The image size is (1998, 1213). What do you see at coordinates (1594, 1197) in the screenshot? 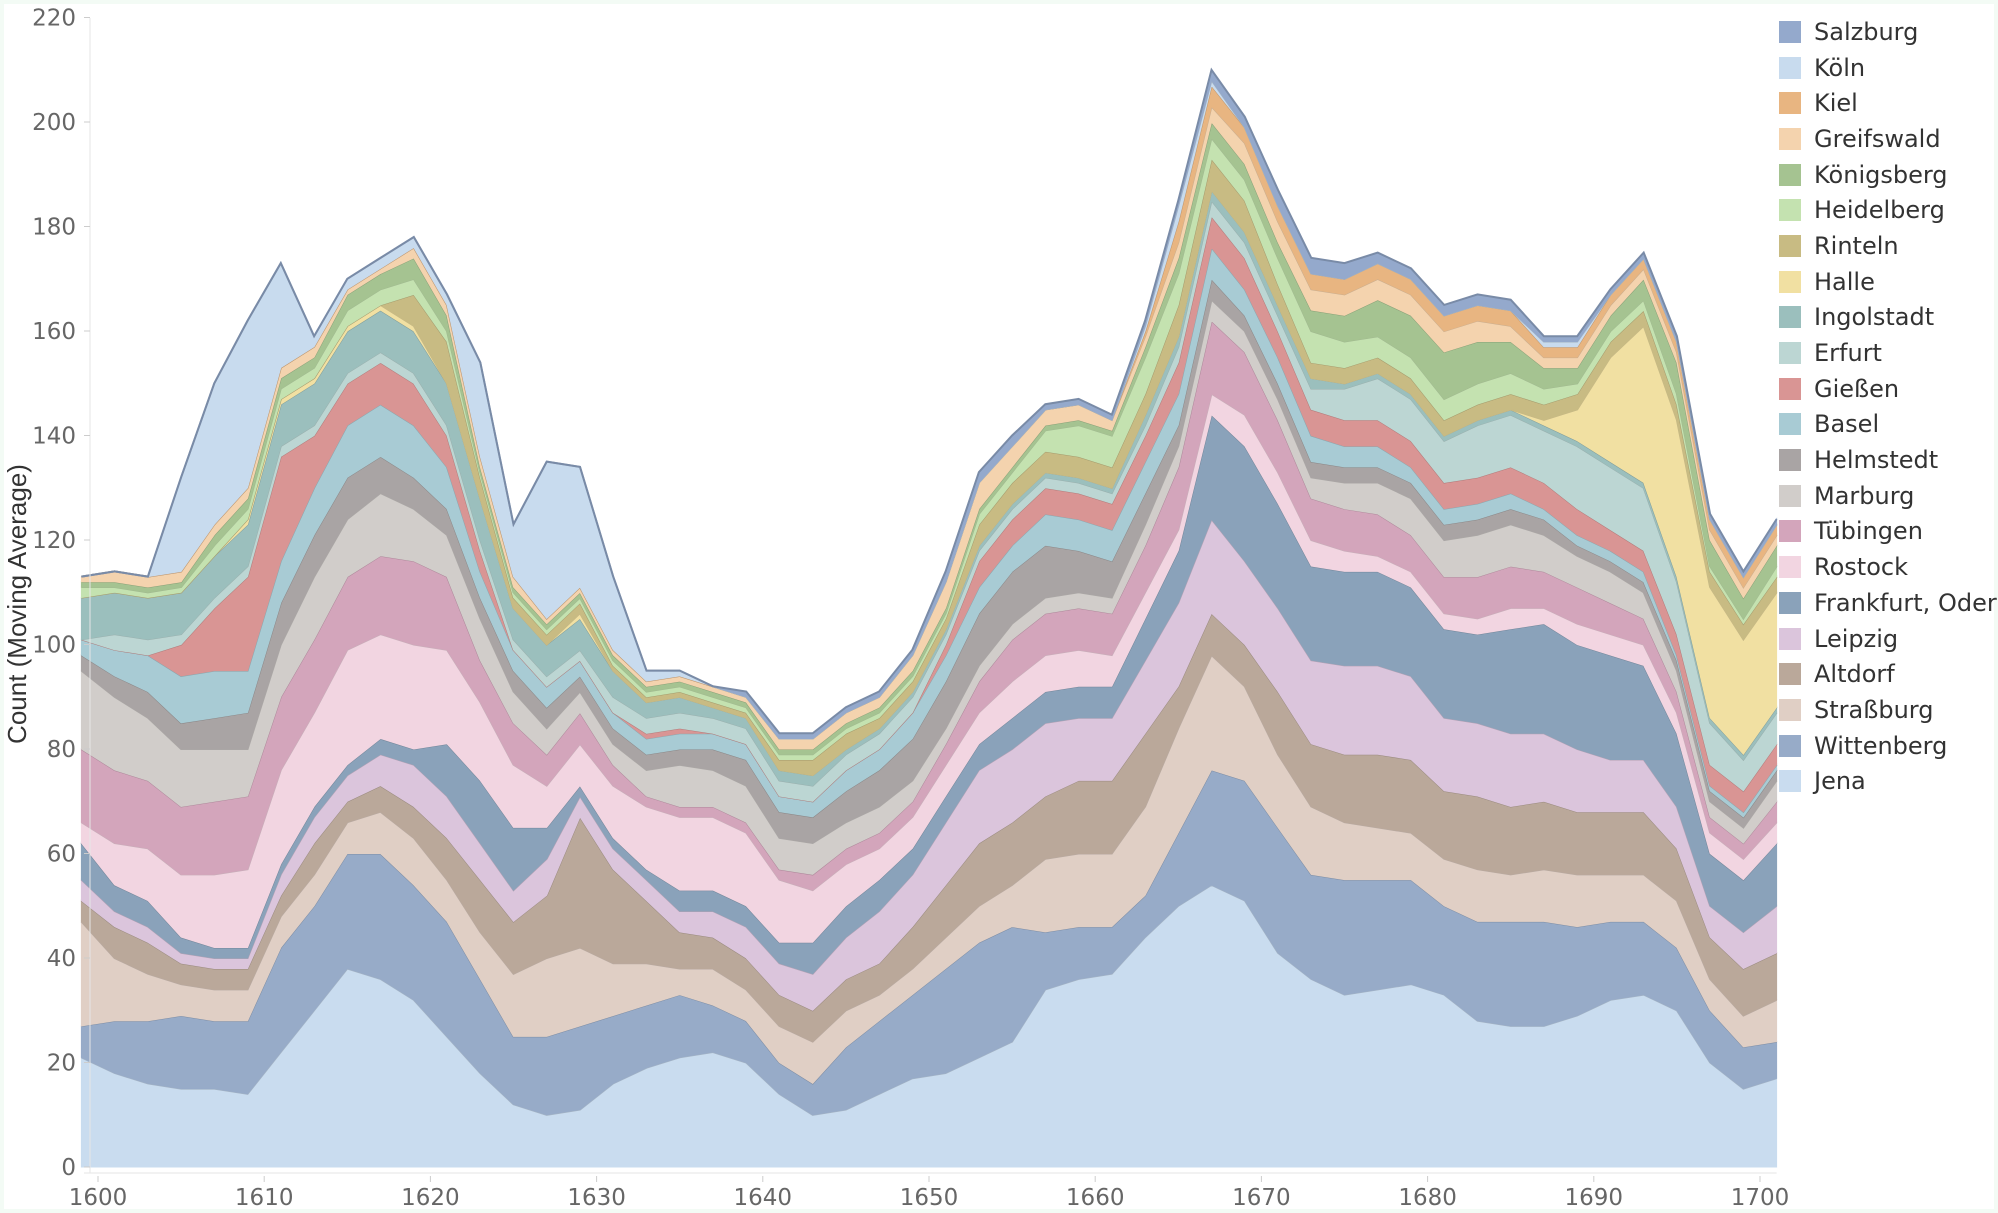
I see `x-tick-label: 1690` at bounding box center [1594, 1197].